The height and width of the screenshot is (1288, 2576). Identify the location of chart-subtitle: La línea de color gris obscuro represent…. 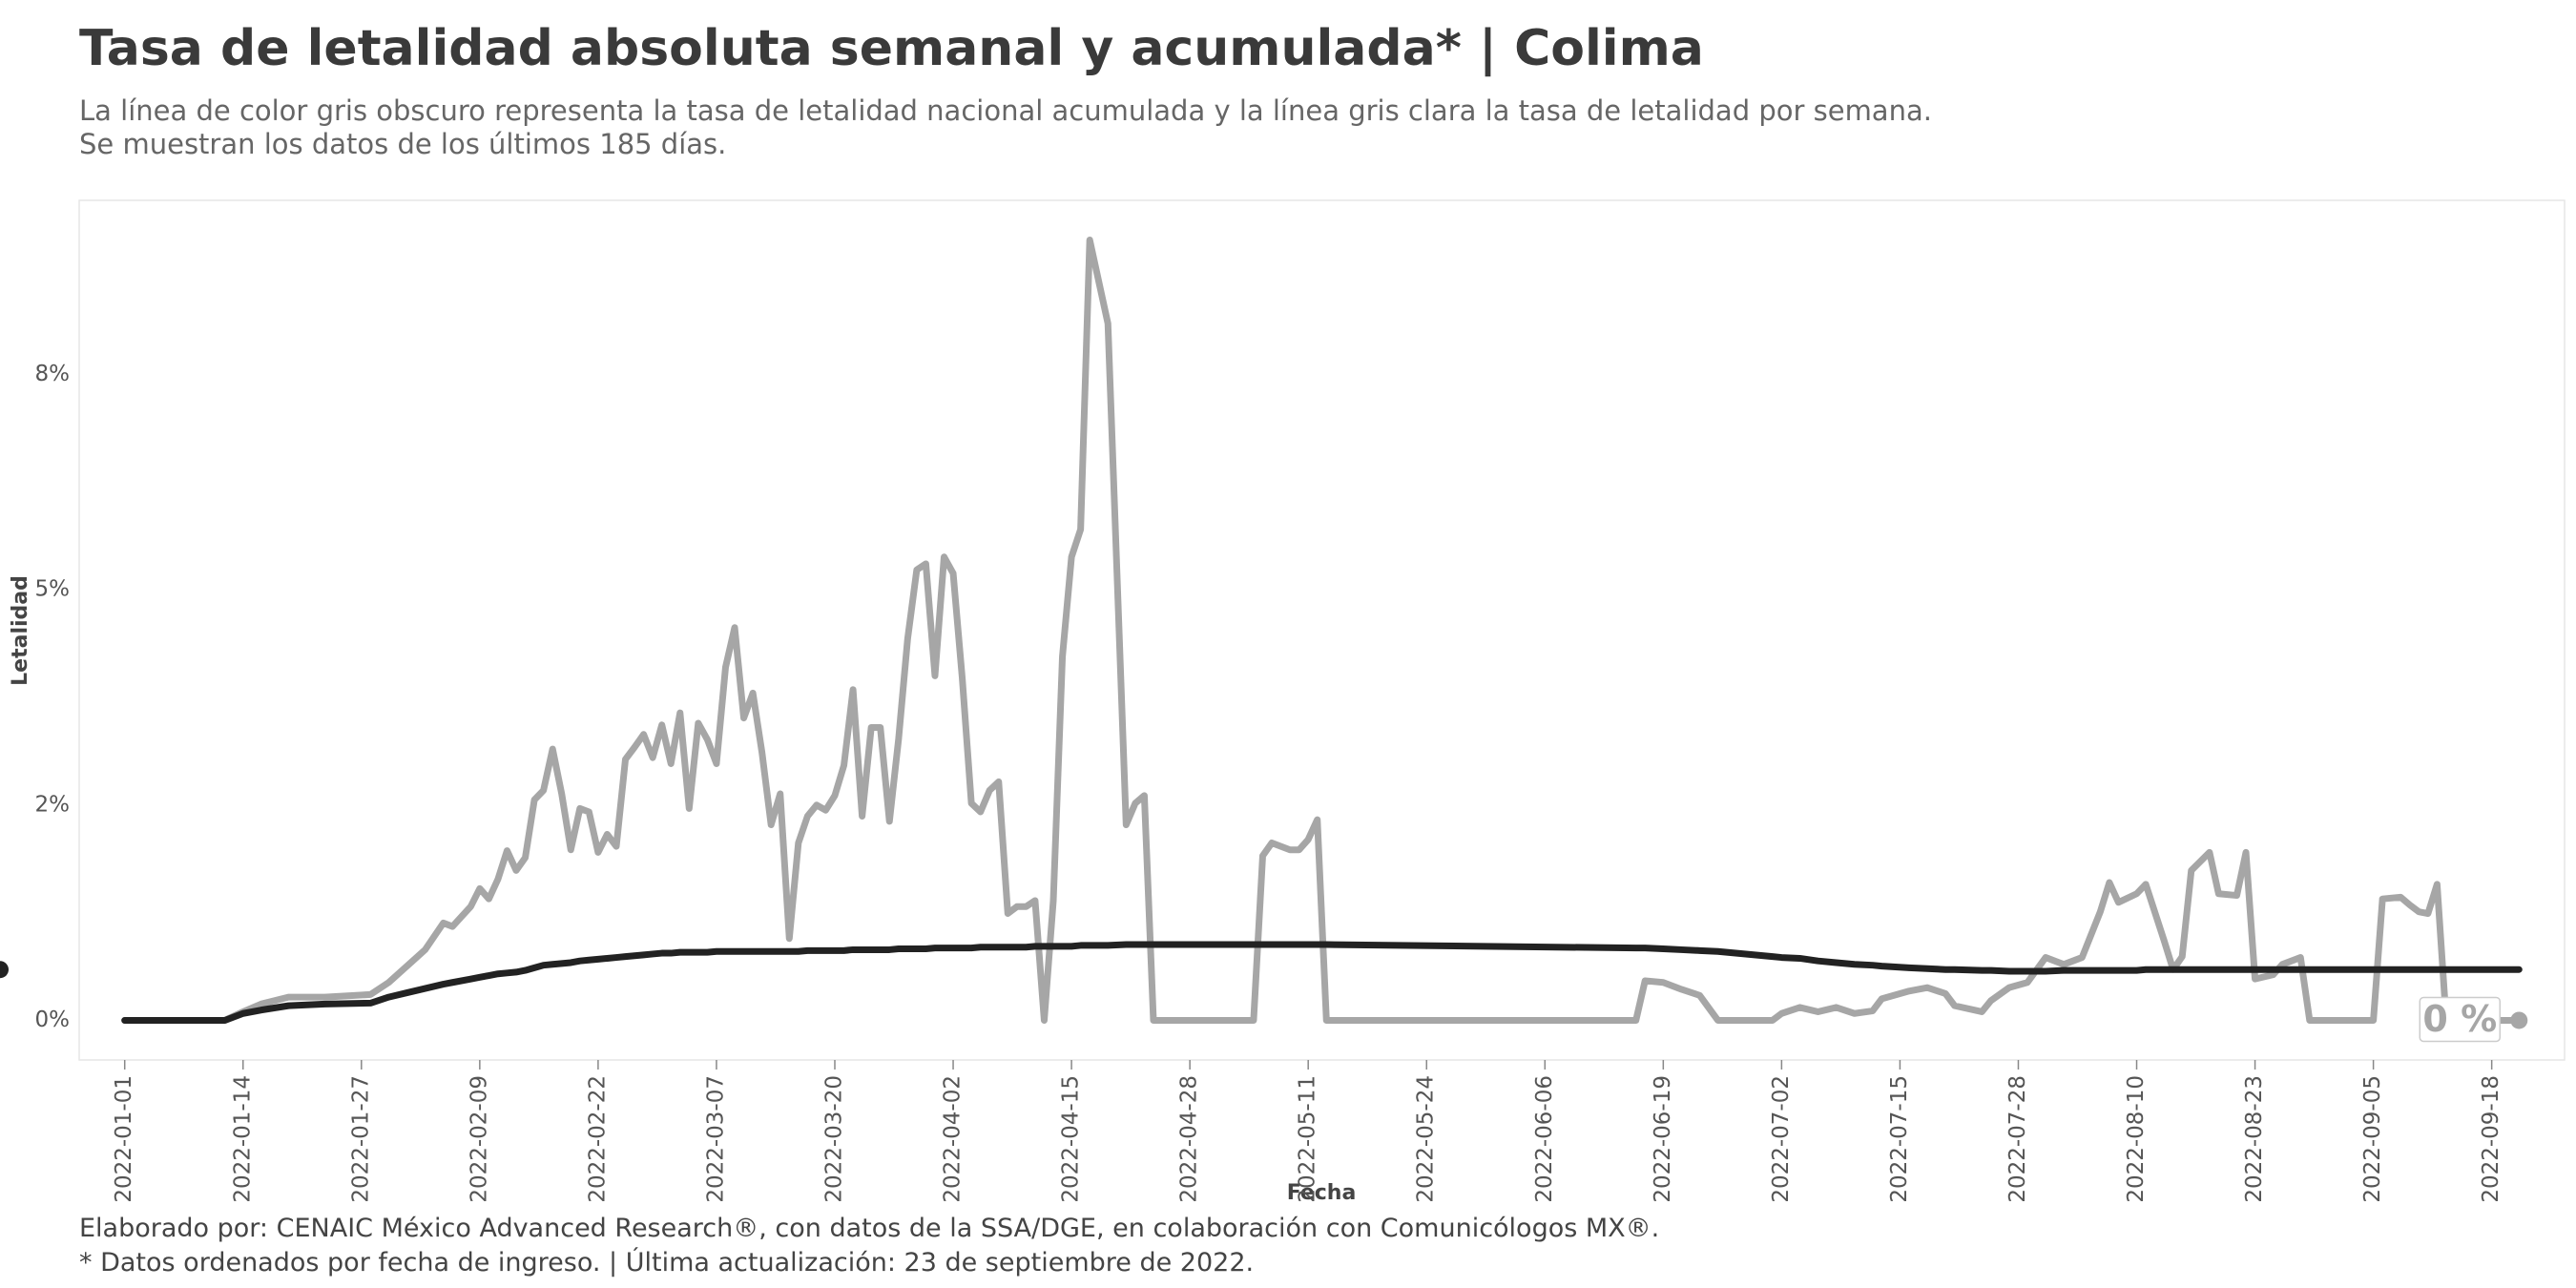
(1005, 110).